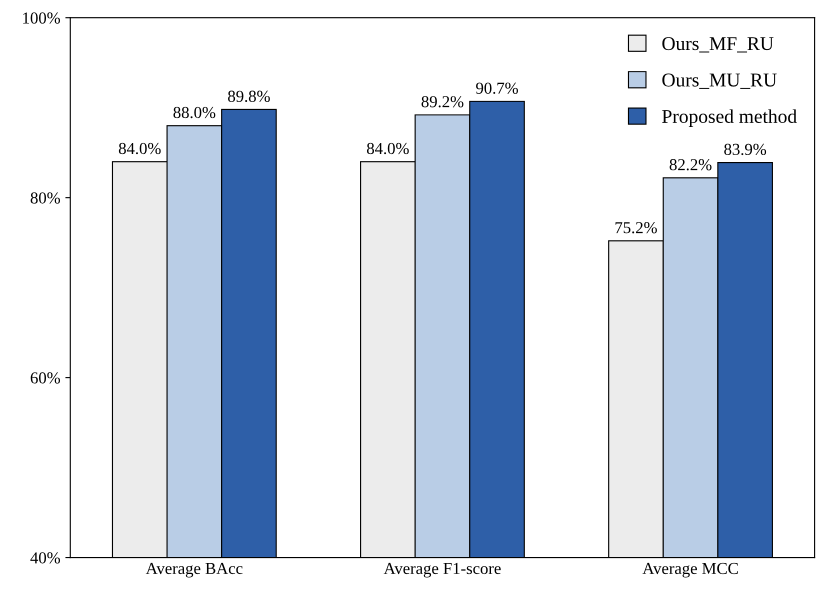 Image resolution: width=827 pixels, height=590 pixels. I want to click on legend-label: Ours_MF_RU, so click(718, 44).